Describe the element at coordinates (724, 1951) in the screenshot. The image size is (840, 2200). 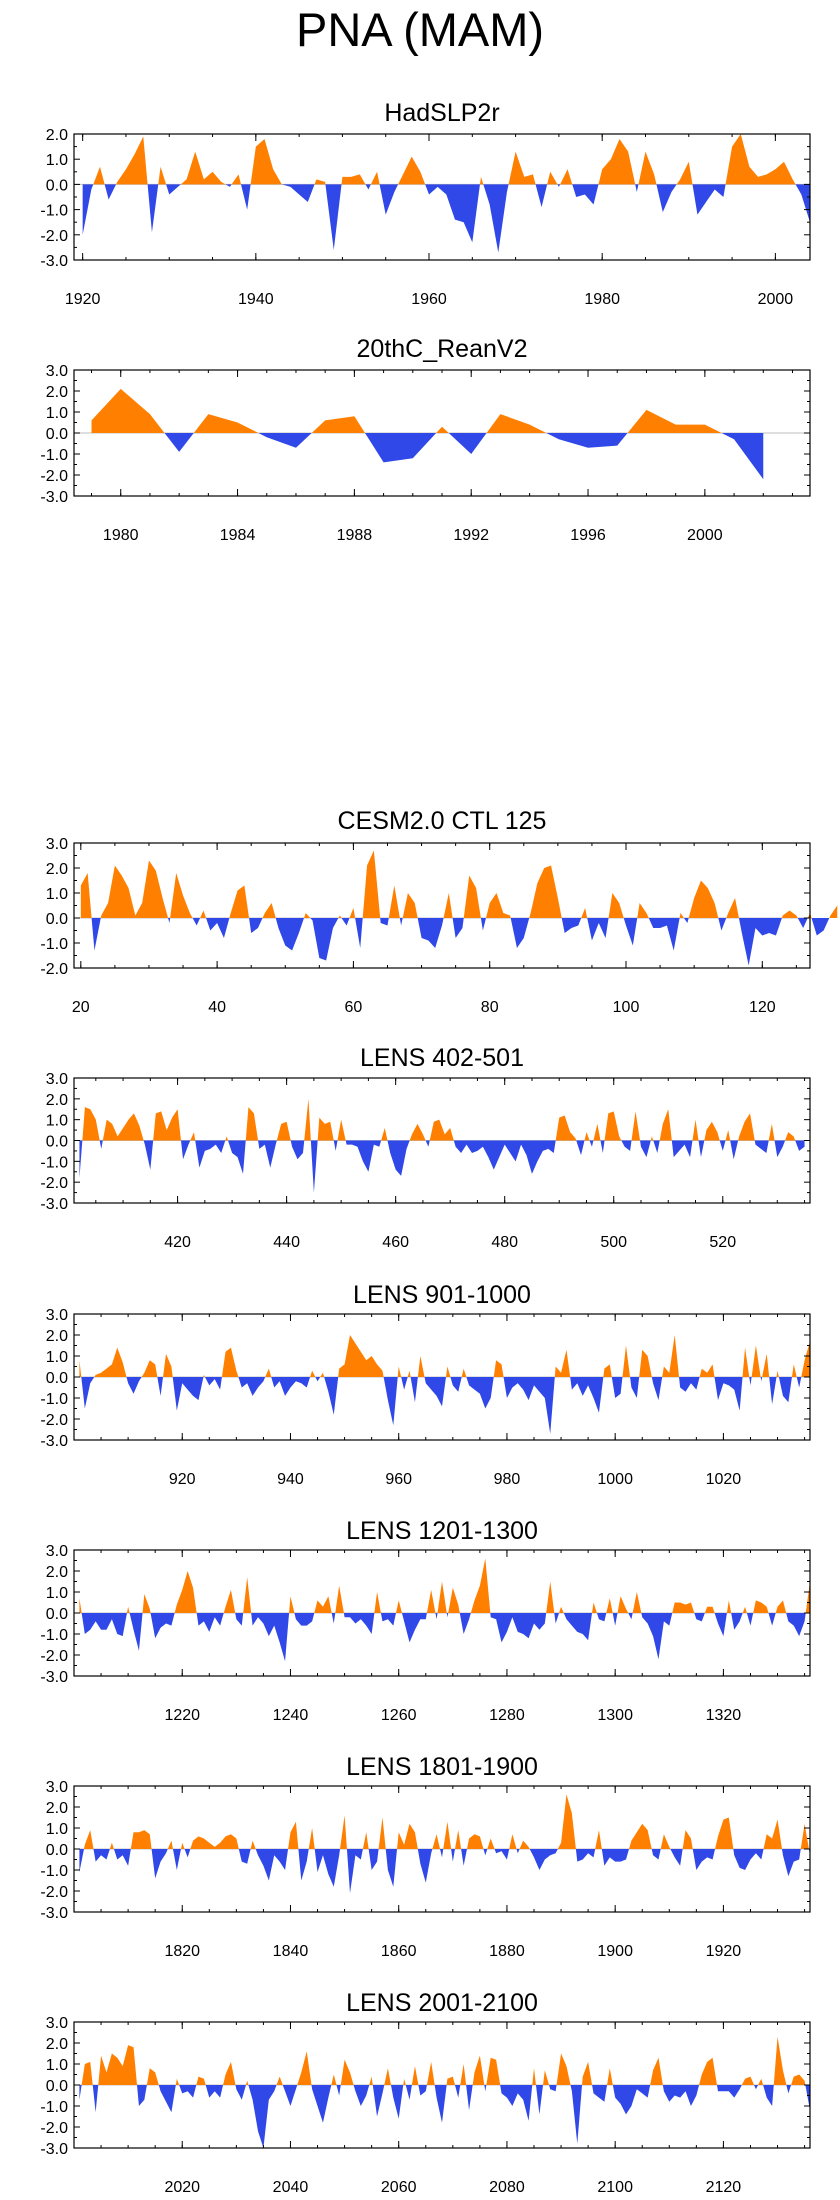
I see `x-tick-label: 1920` at that location.